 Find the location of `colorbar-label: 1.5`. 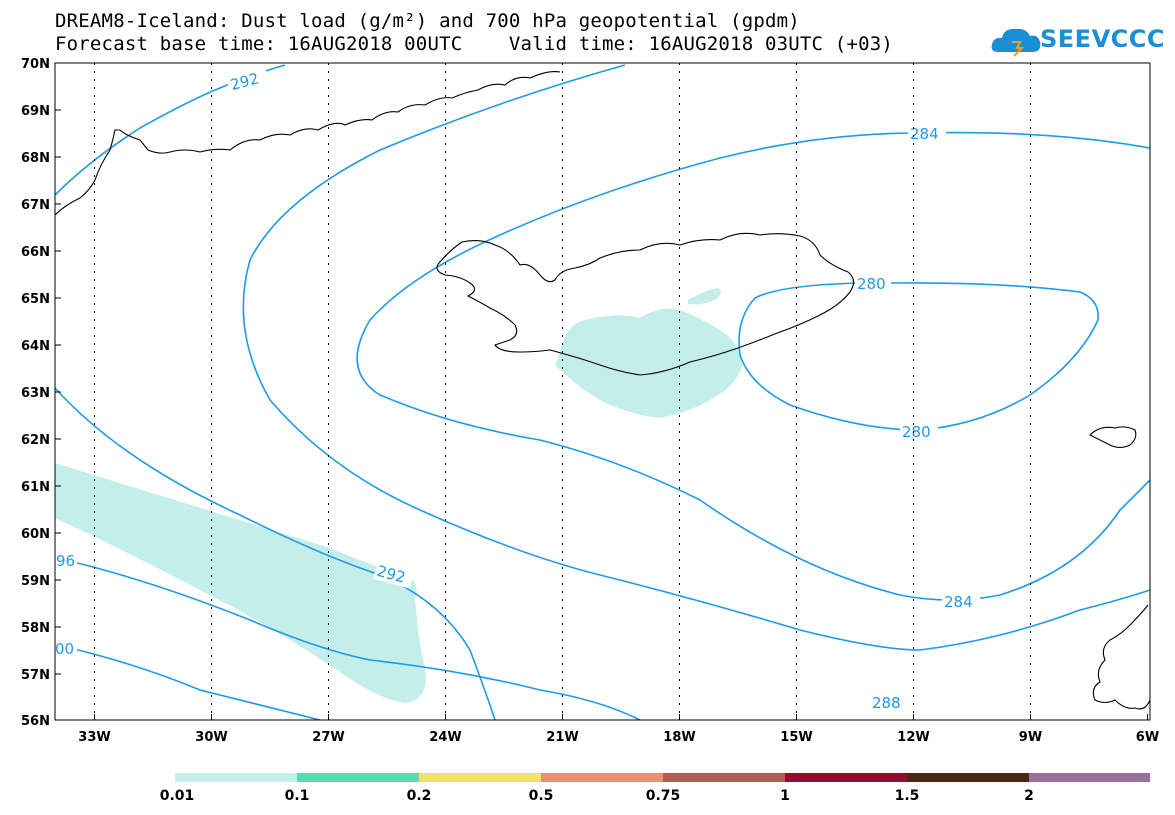

colorbar-label: 1.5 is located at coordinates (907, 796).